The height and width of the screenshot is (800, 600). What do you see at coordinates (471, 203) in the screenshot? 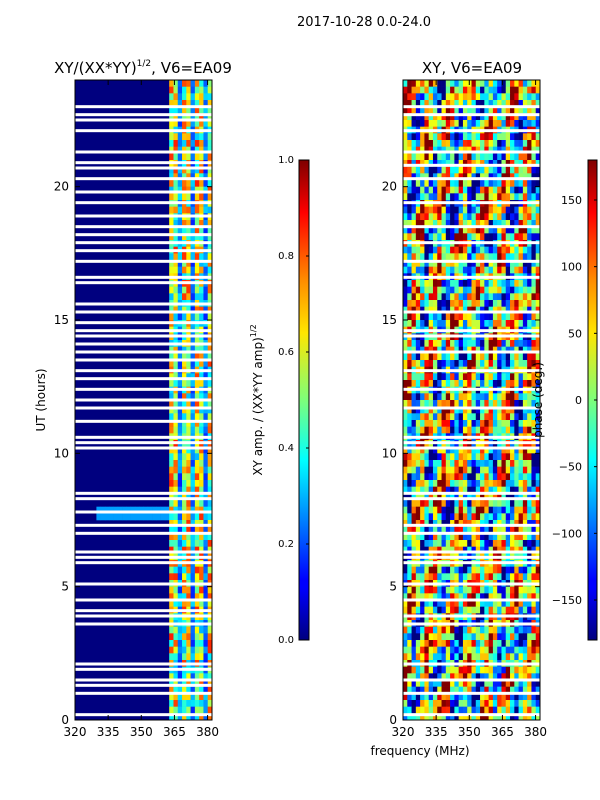
I see `data-gap-line` at bounding box center [471, 203].